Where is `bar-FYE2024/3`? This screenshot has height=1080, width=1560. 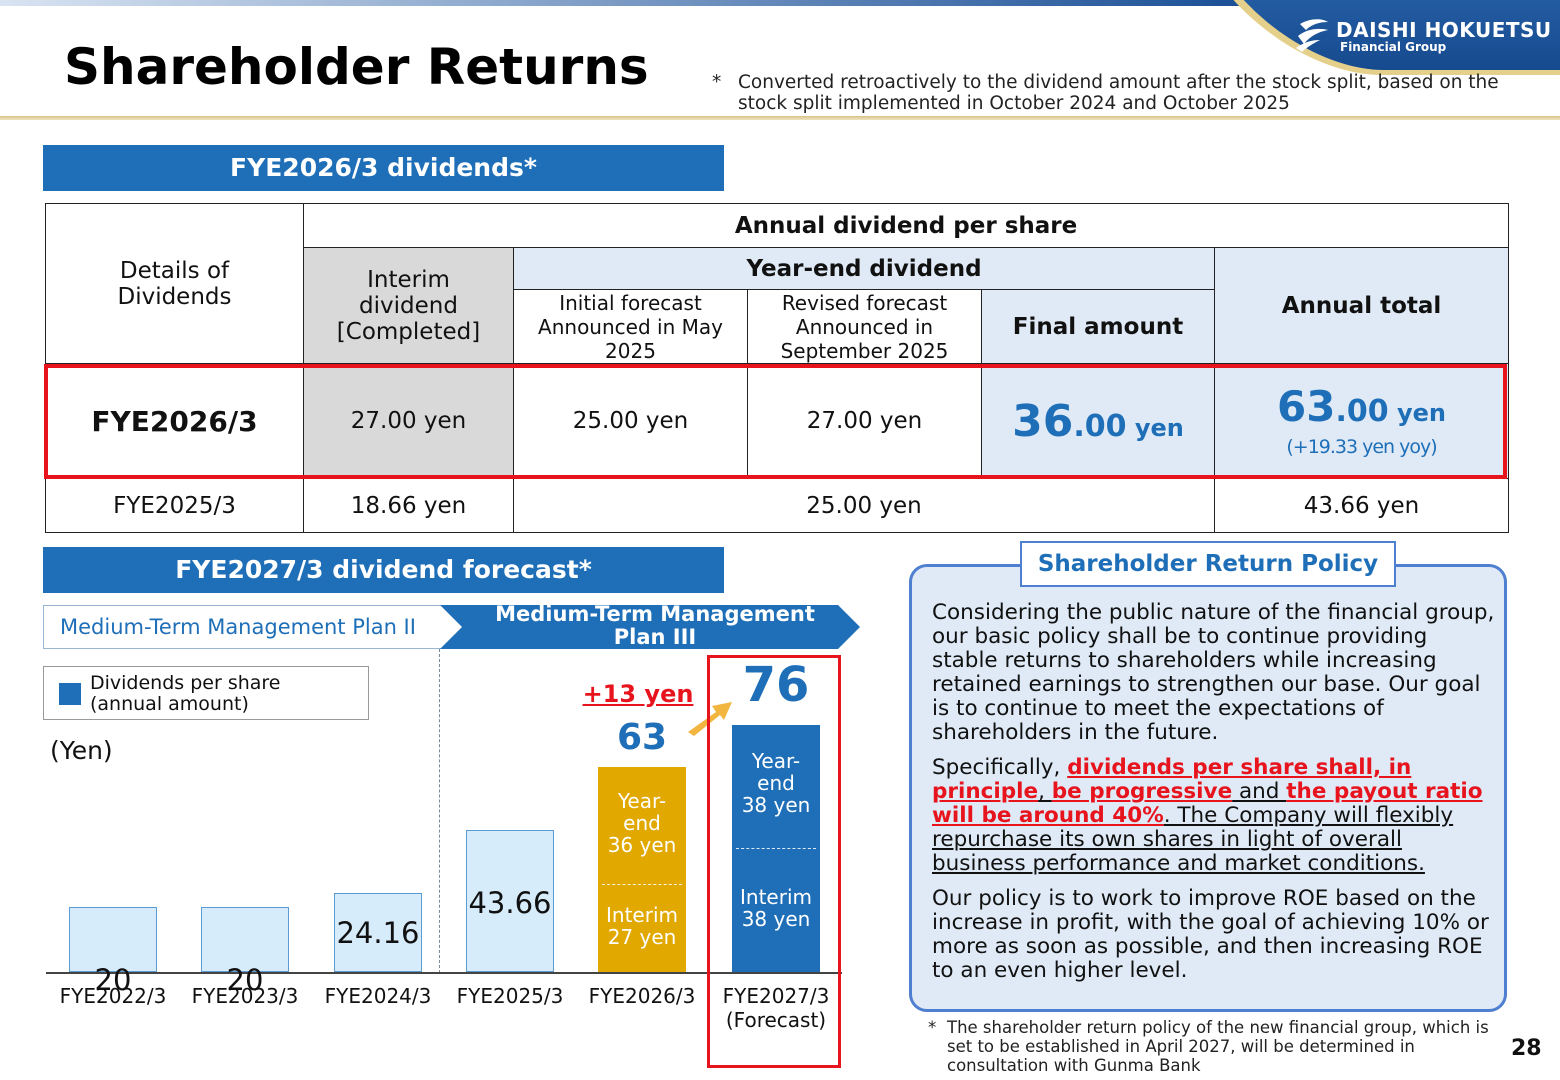 bar-FYE2024/3 is located at coordinates (378, 932).